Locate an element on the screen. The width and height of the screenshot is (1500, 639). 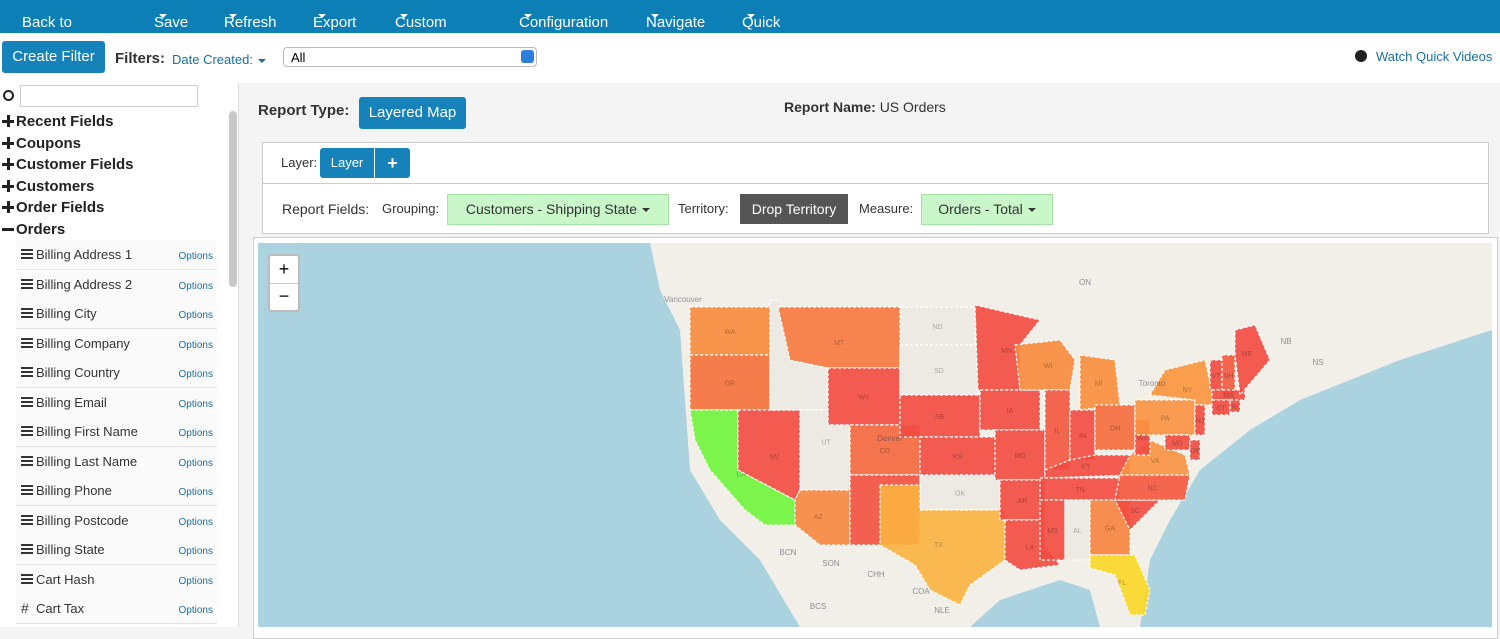
report-type-button: Layered Map is located at coordinates (412, 113).